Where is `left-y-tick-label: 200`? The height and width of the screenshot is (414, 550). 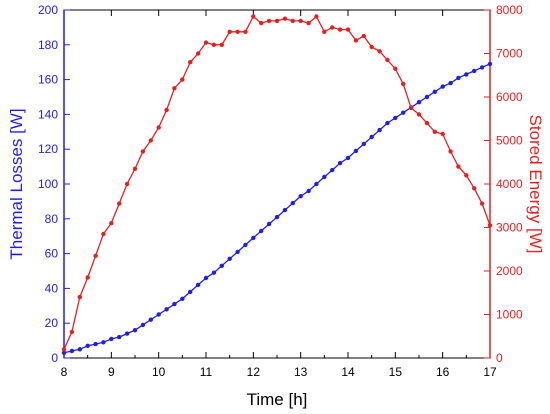
left-y-tick-label: 200 is located at coordinates (48, 10).